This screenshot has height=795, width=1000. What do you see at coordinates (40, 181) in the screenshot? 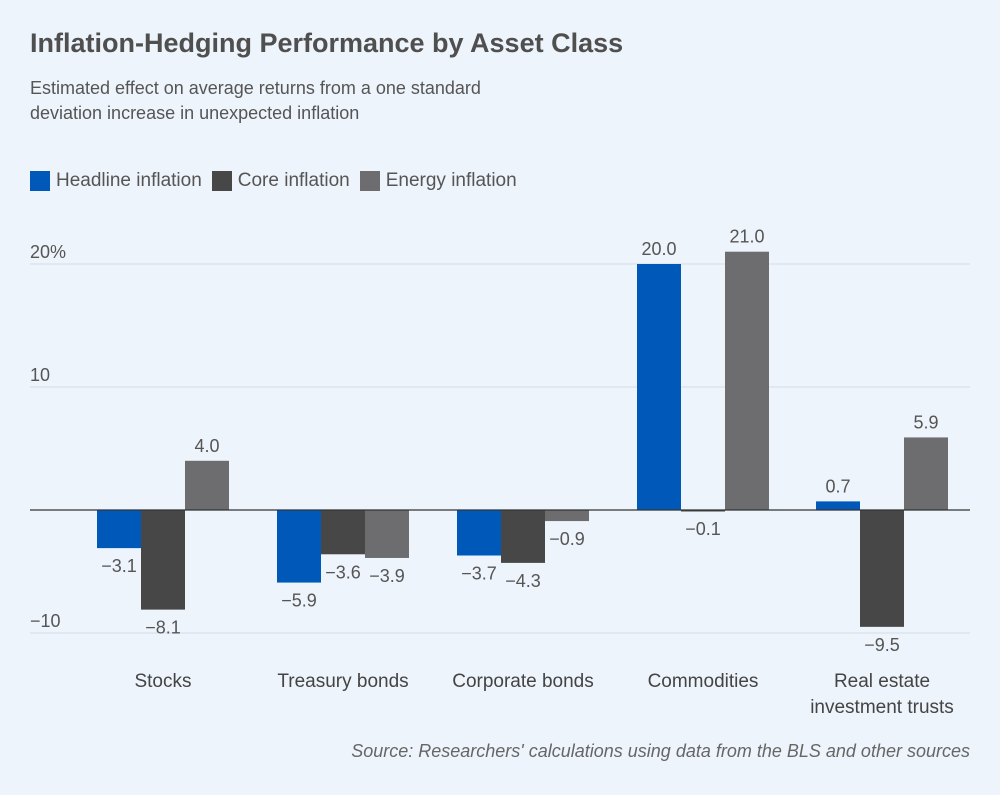
I see `legend-swatch-headline` at bounding box center [40, 181].